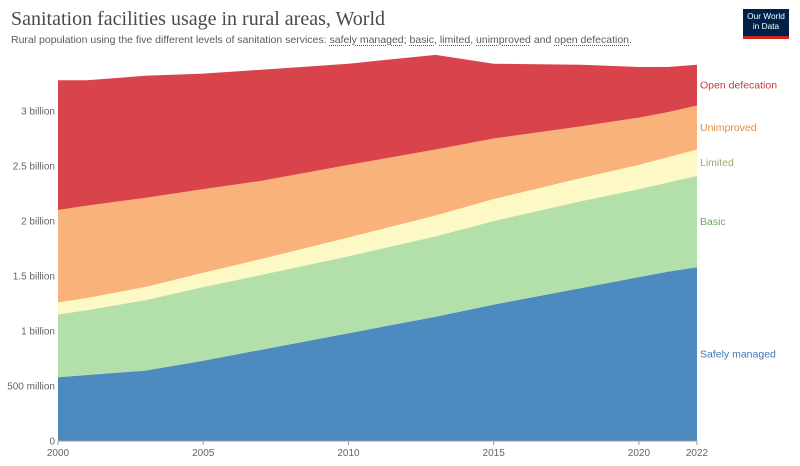  I want to click on owid-logo: Our World in Data, so click(766, 24).